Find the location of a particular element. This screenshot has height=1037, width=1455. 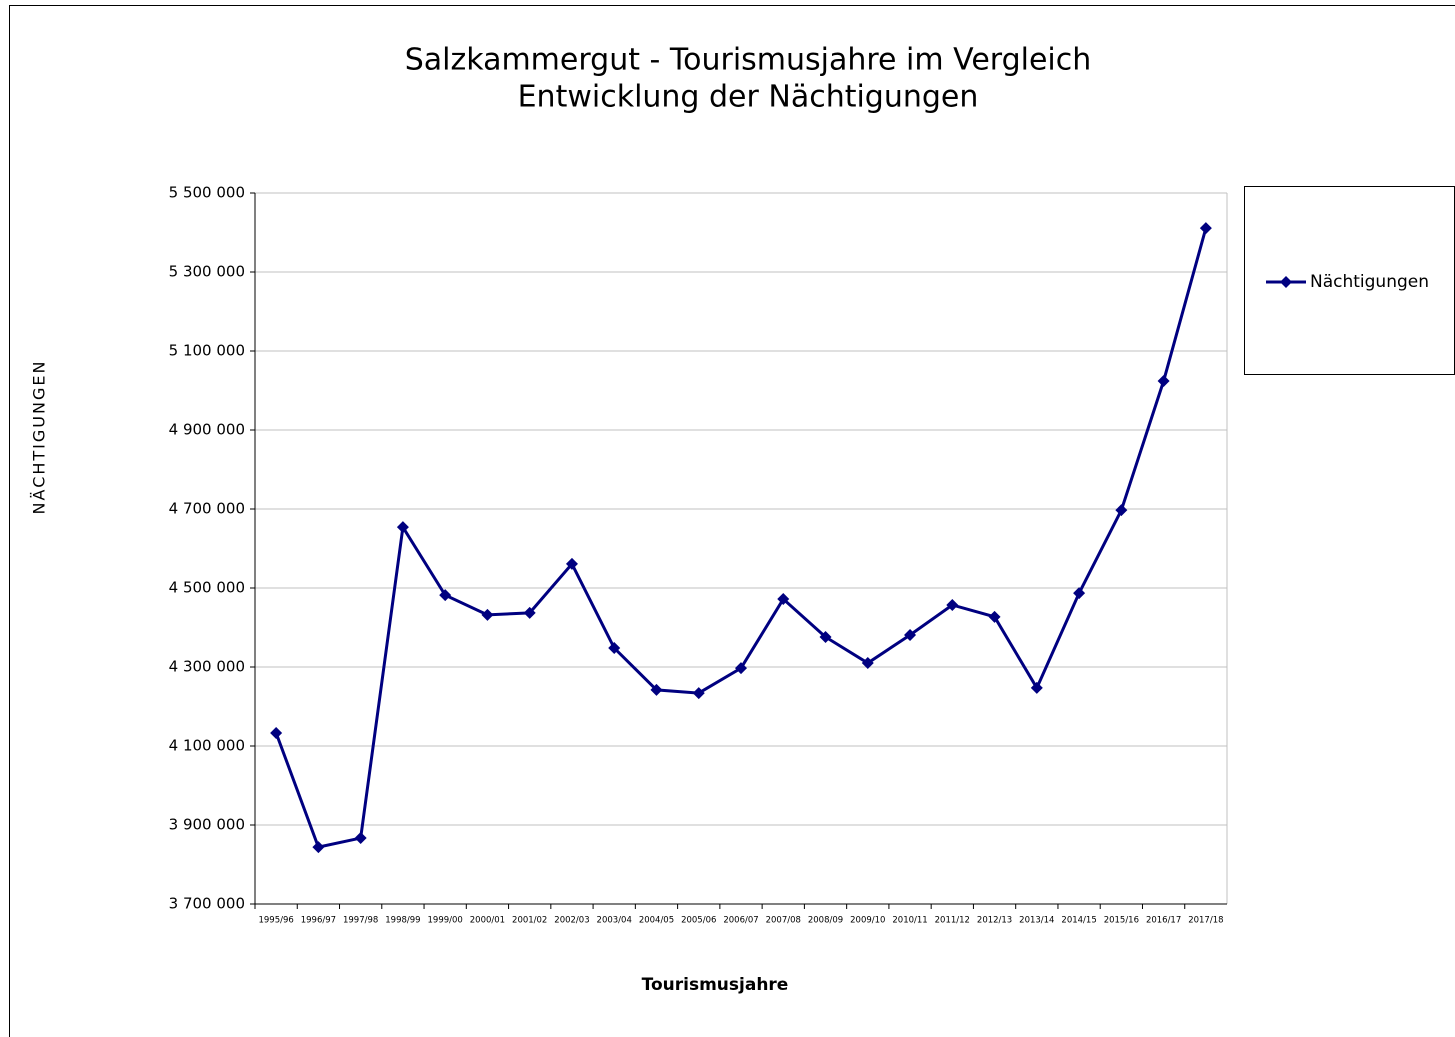

y-tick-label: 3 900 000 is located at coordinates (207, 825).